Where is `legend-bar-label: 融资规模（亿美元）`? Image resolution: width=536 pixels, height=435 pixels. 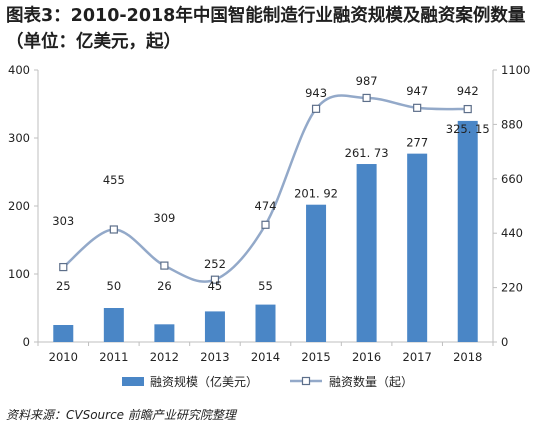
legend-bar-label: 融资规模（亿美元） is located at coordinates (204, 381).